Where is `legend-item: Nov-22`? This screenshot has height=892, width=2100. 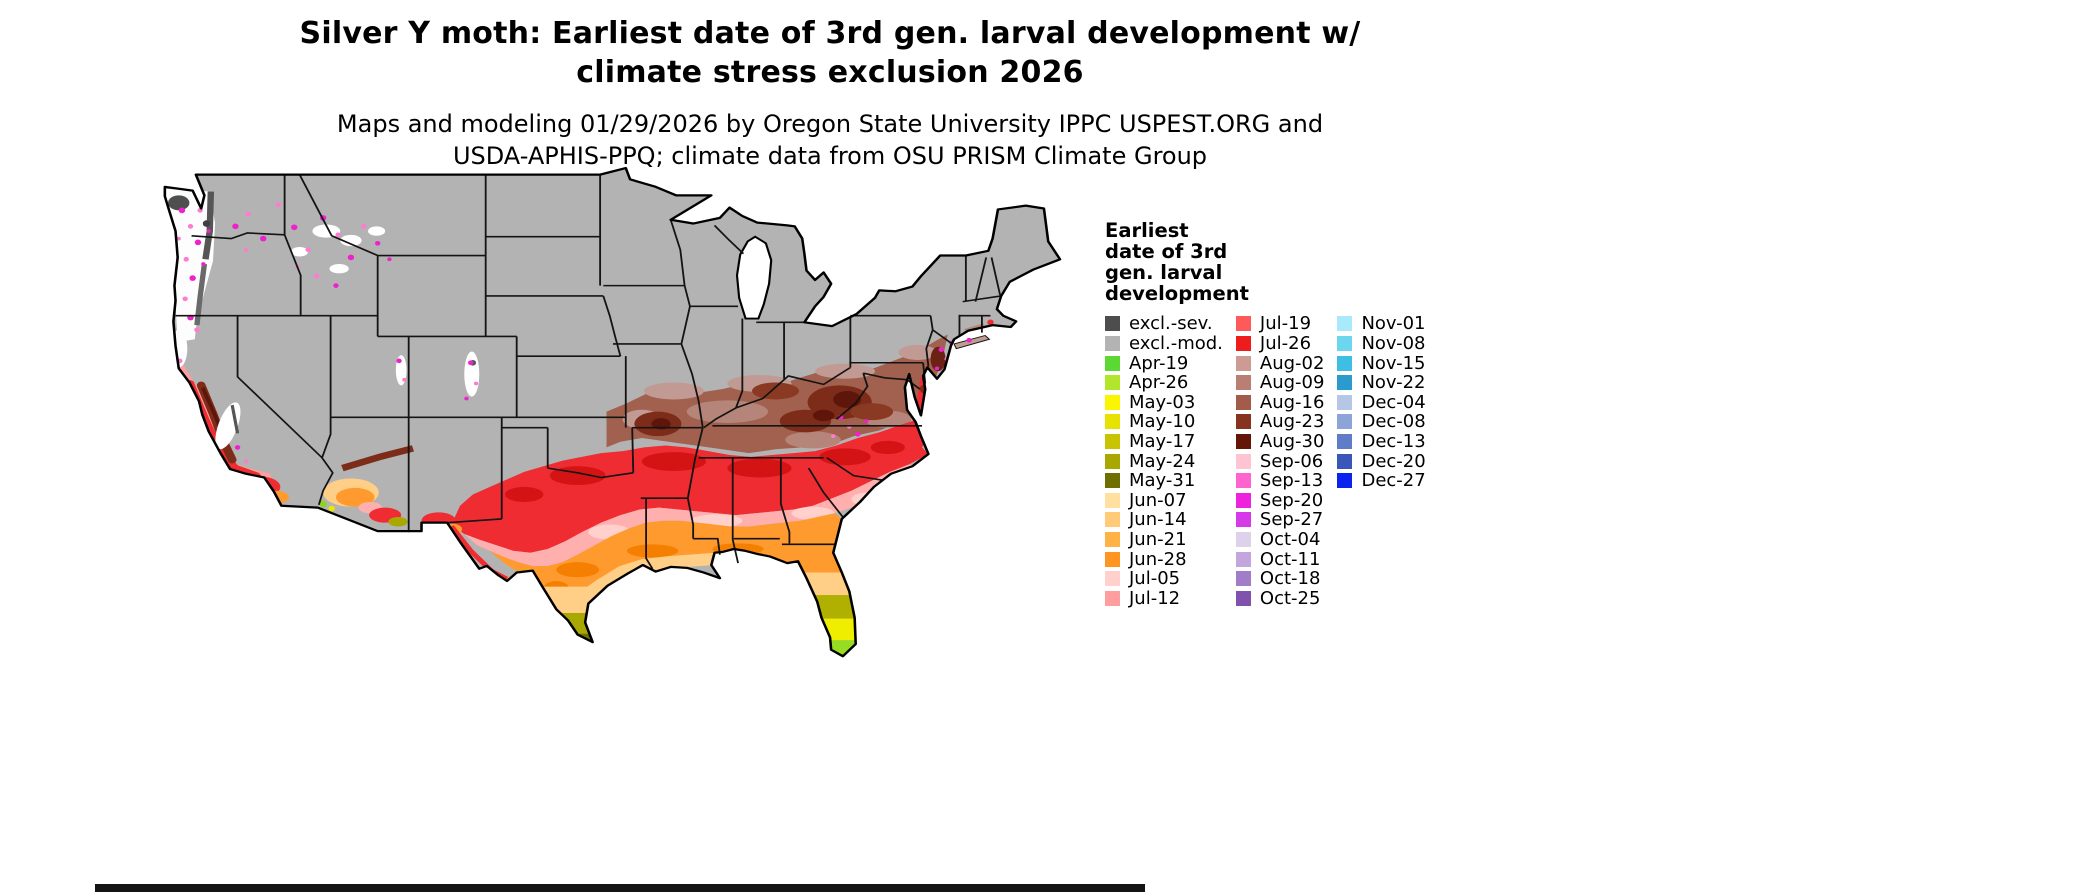 legend-item: Nov-22 is located at coordinates (1381, 383).